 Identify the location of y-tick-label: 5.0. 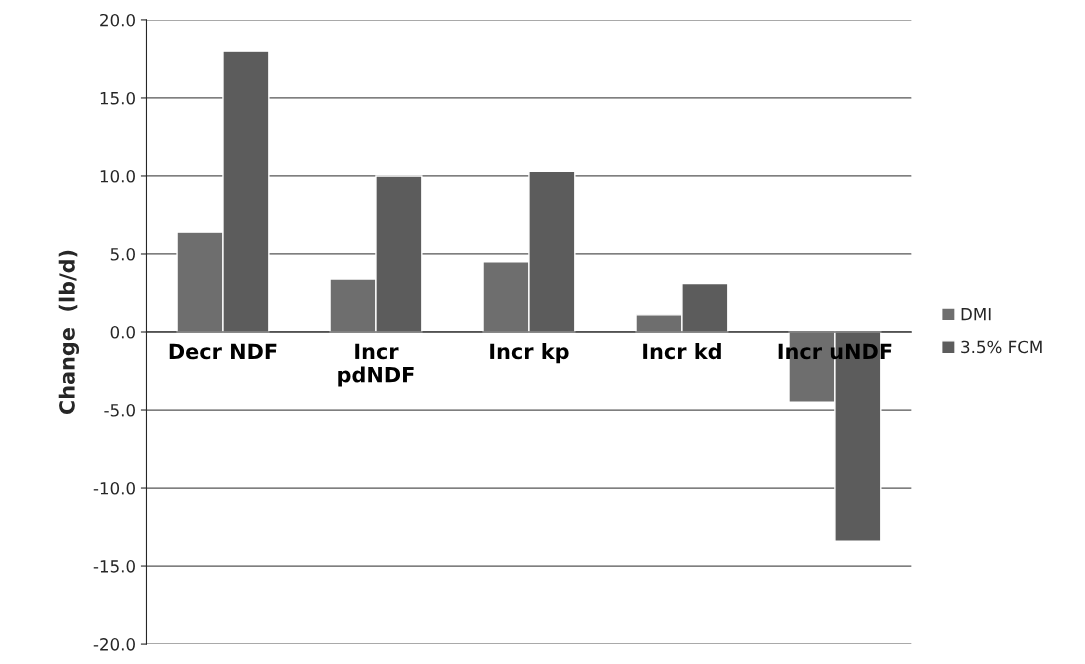
(122, 254).